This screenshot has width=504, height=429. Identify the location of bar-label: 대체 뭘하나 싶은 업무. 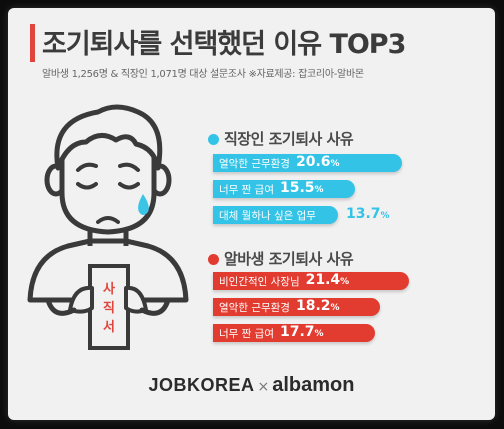
(267, 216).